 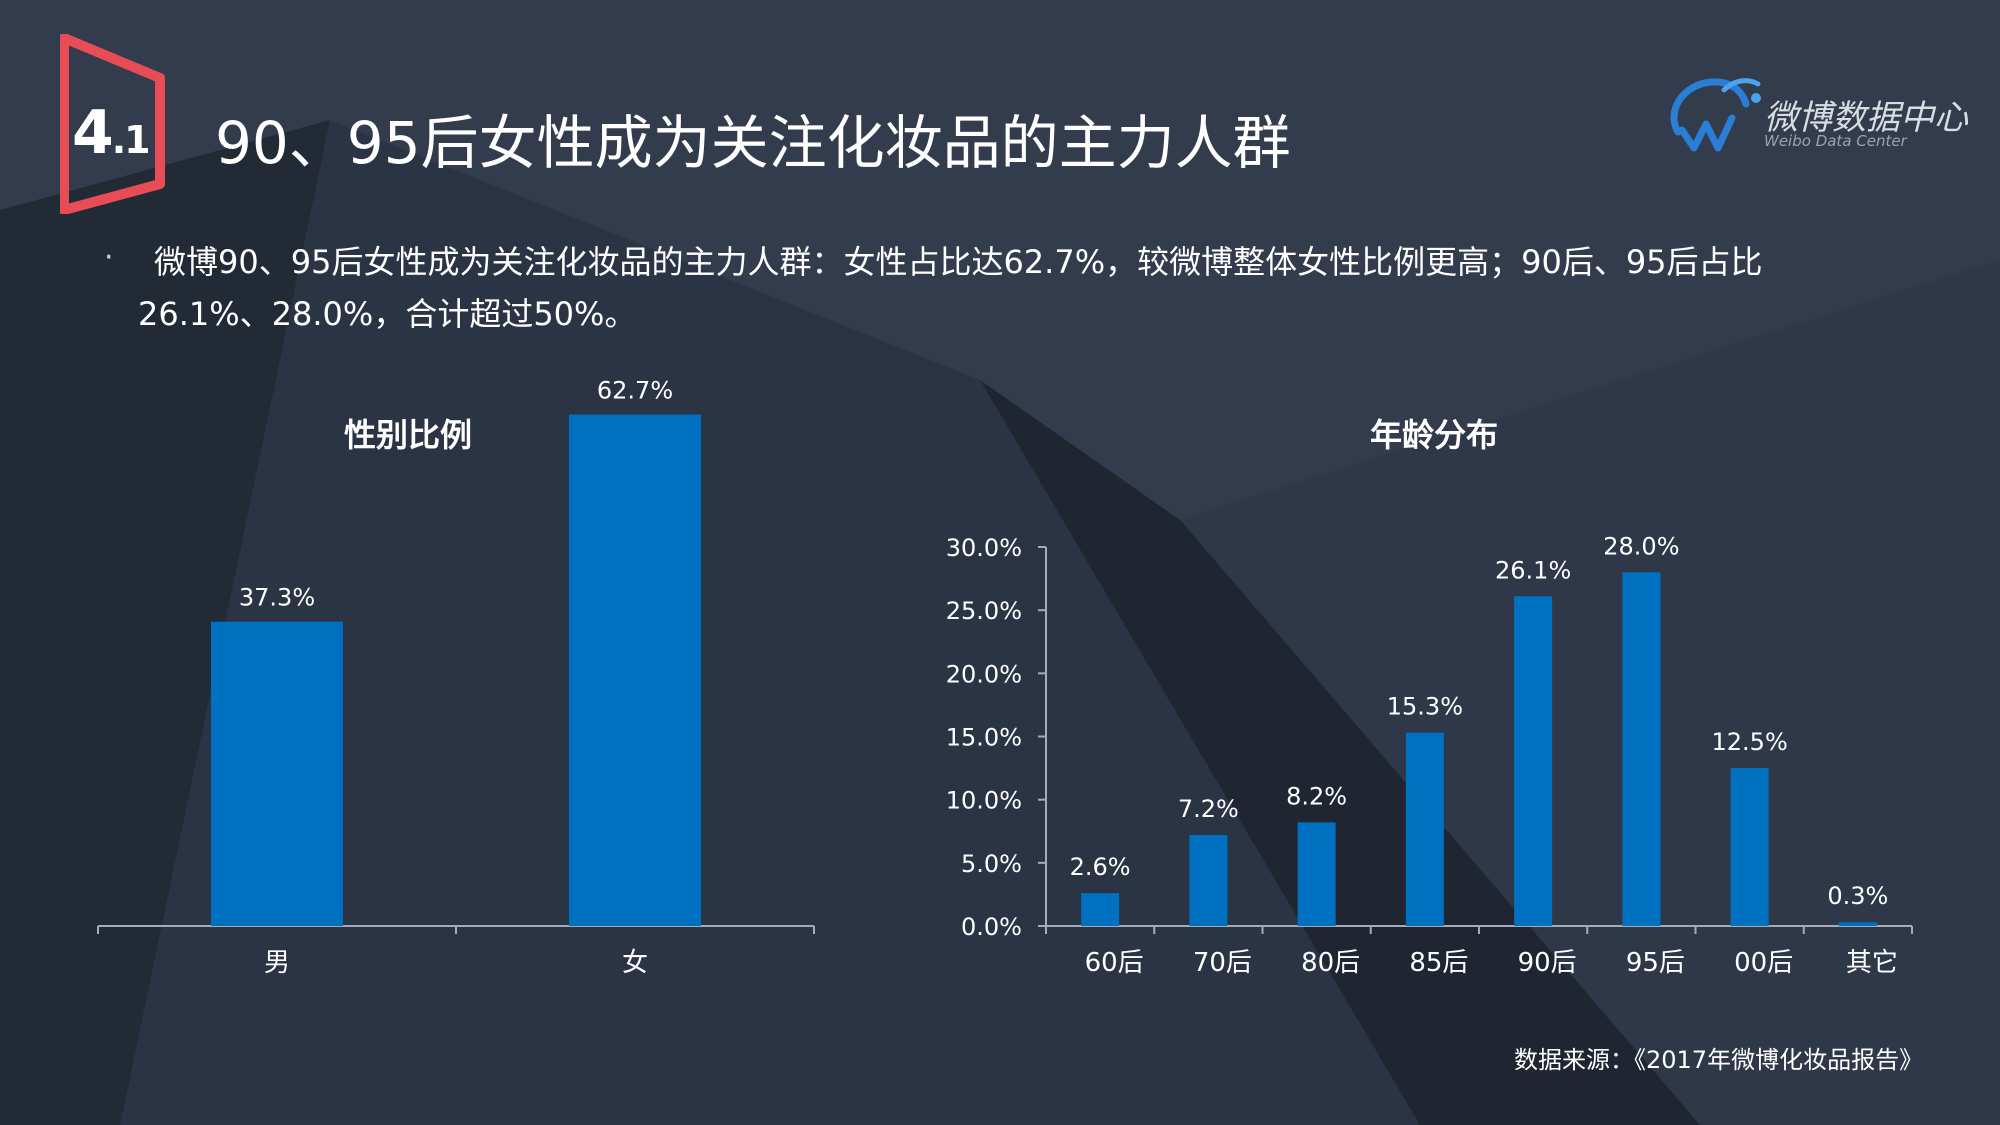 What do you see at coordinates (277, 963) in the screenshot?
I see `category-label: 男` at bounding box center [277, 963].